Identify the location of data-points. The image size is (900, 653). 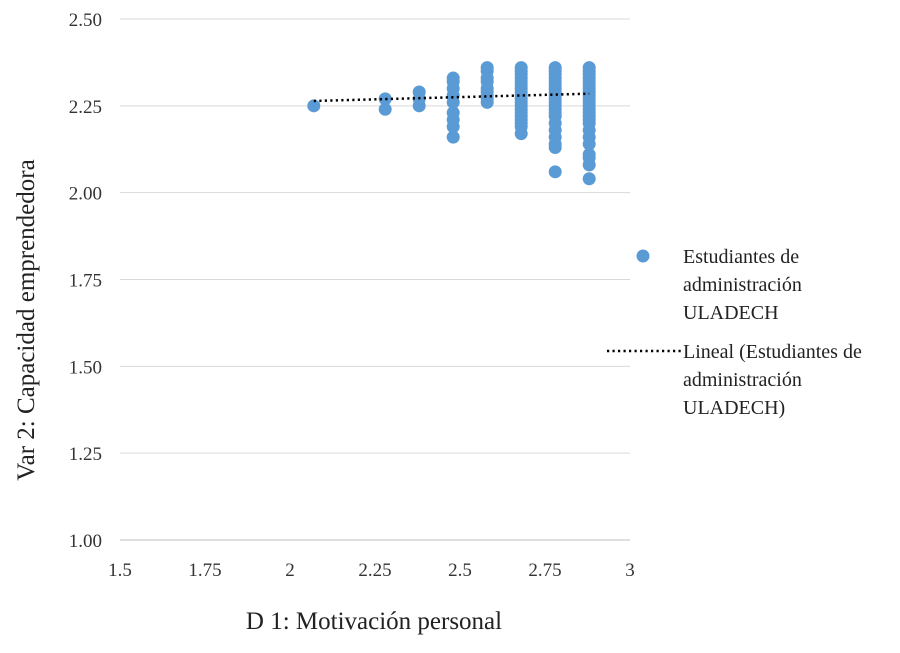
(451, 123).